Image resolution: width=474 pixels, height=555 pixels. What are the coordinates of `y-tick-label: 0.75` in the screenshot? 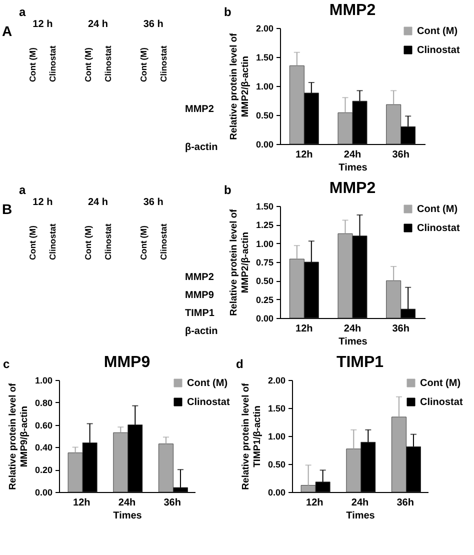 It's located at (265, 263).